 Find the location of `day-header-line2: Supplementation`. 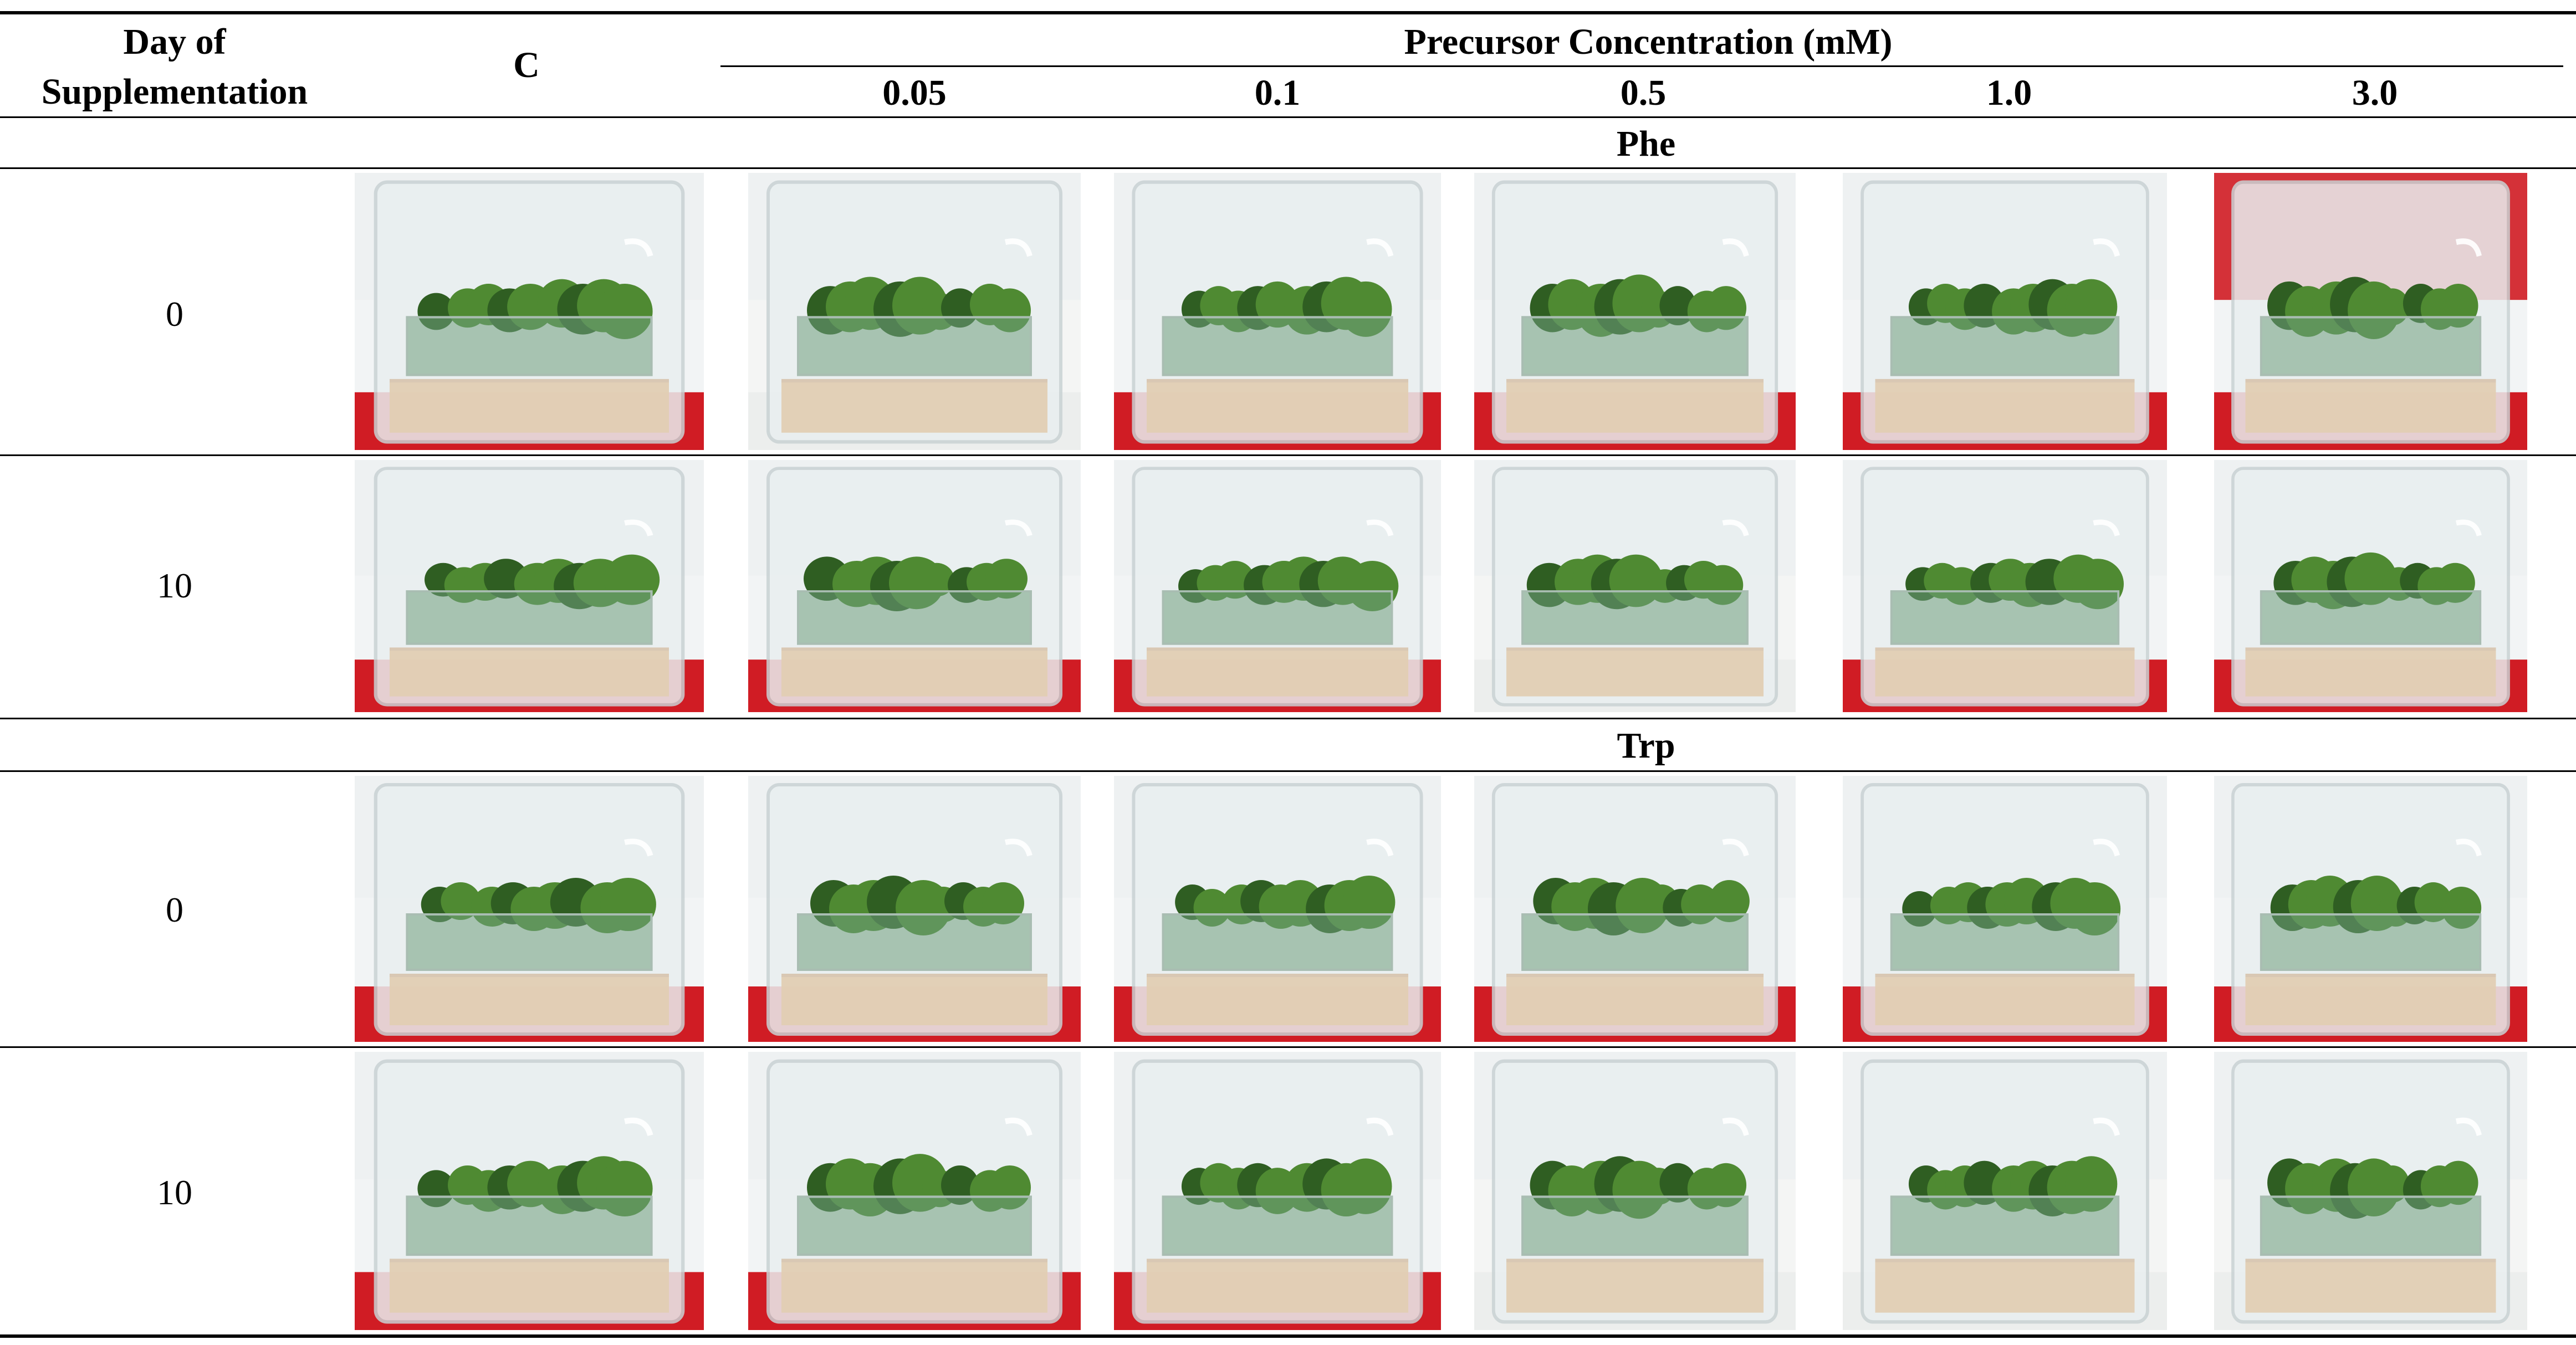

day-header-line2: Supplementation is located at coordinates (175, 91).